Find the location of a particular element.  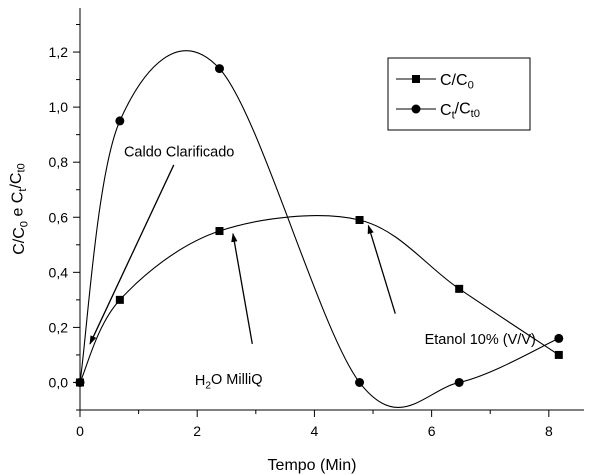

x-tick-label: 6 is located at coordinates (432, 431).